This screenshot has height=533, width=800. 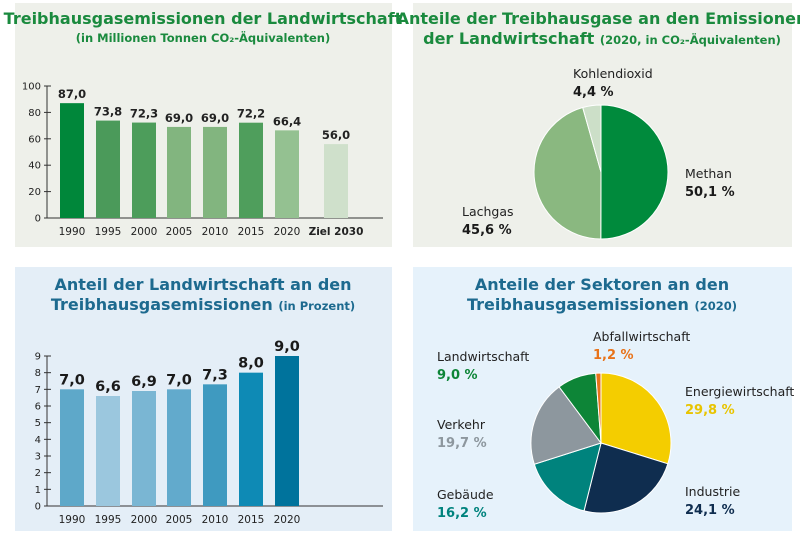 I want to click on slice-value-label: 45,6 %, so click(x=487, y=230).